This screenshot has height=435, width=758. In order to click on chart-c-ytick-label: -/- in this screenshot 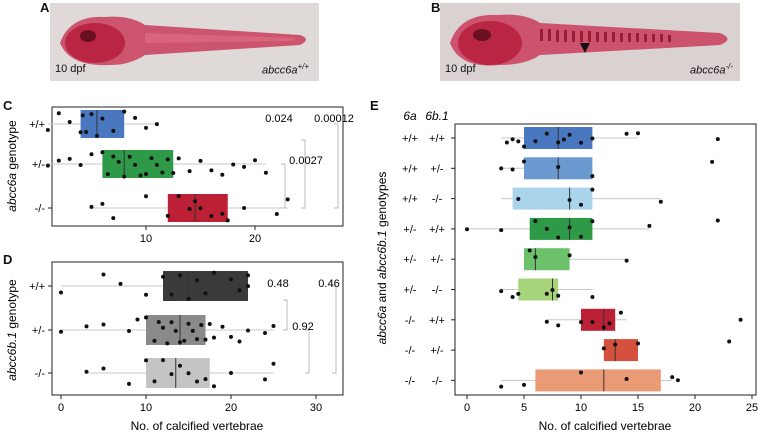, I will do `click(40, 209)`.